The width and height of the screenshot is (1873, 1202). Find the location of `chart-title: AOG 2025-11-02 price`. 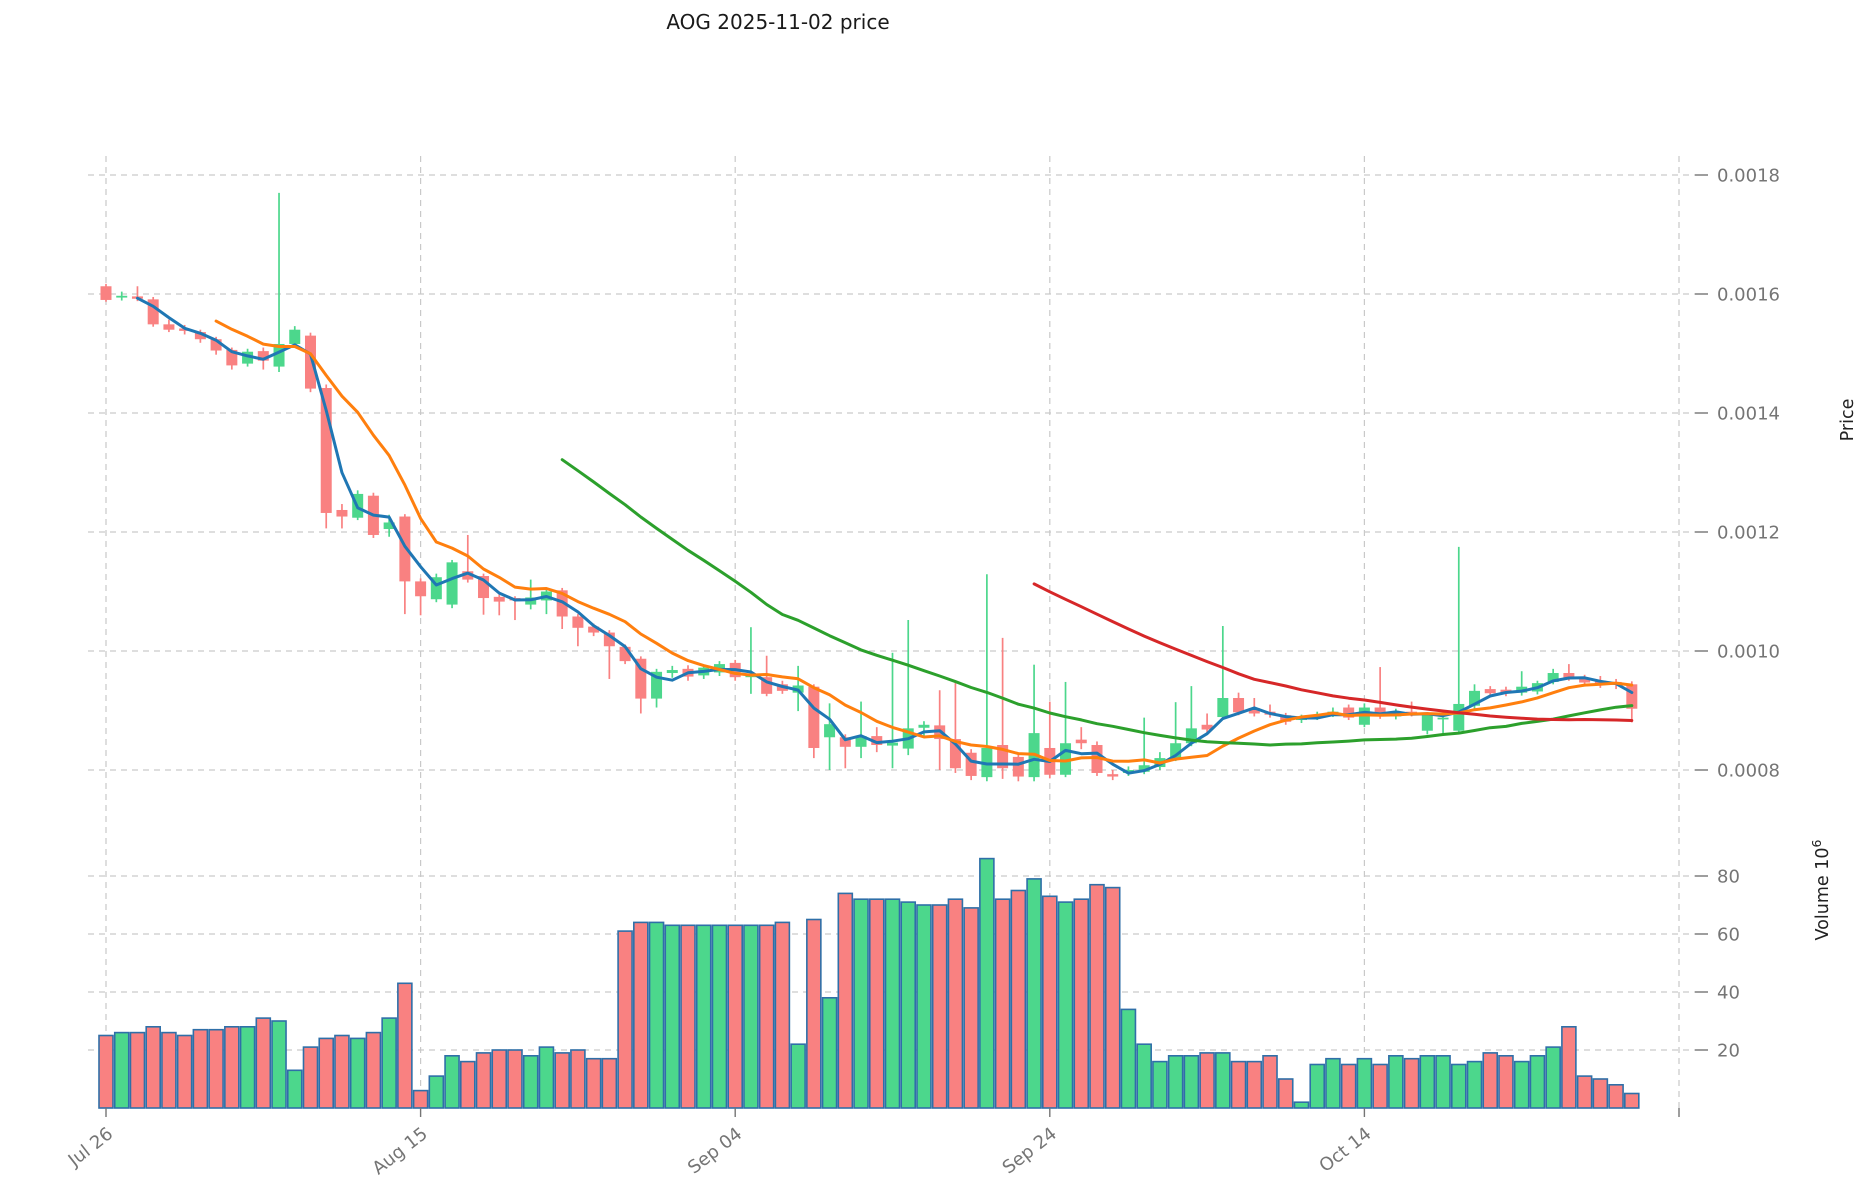

chart-title: AOG 2025-11-02 price is located at coordinates (777, 22).